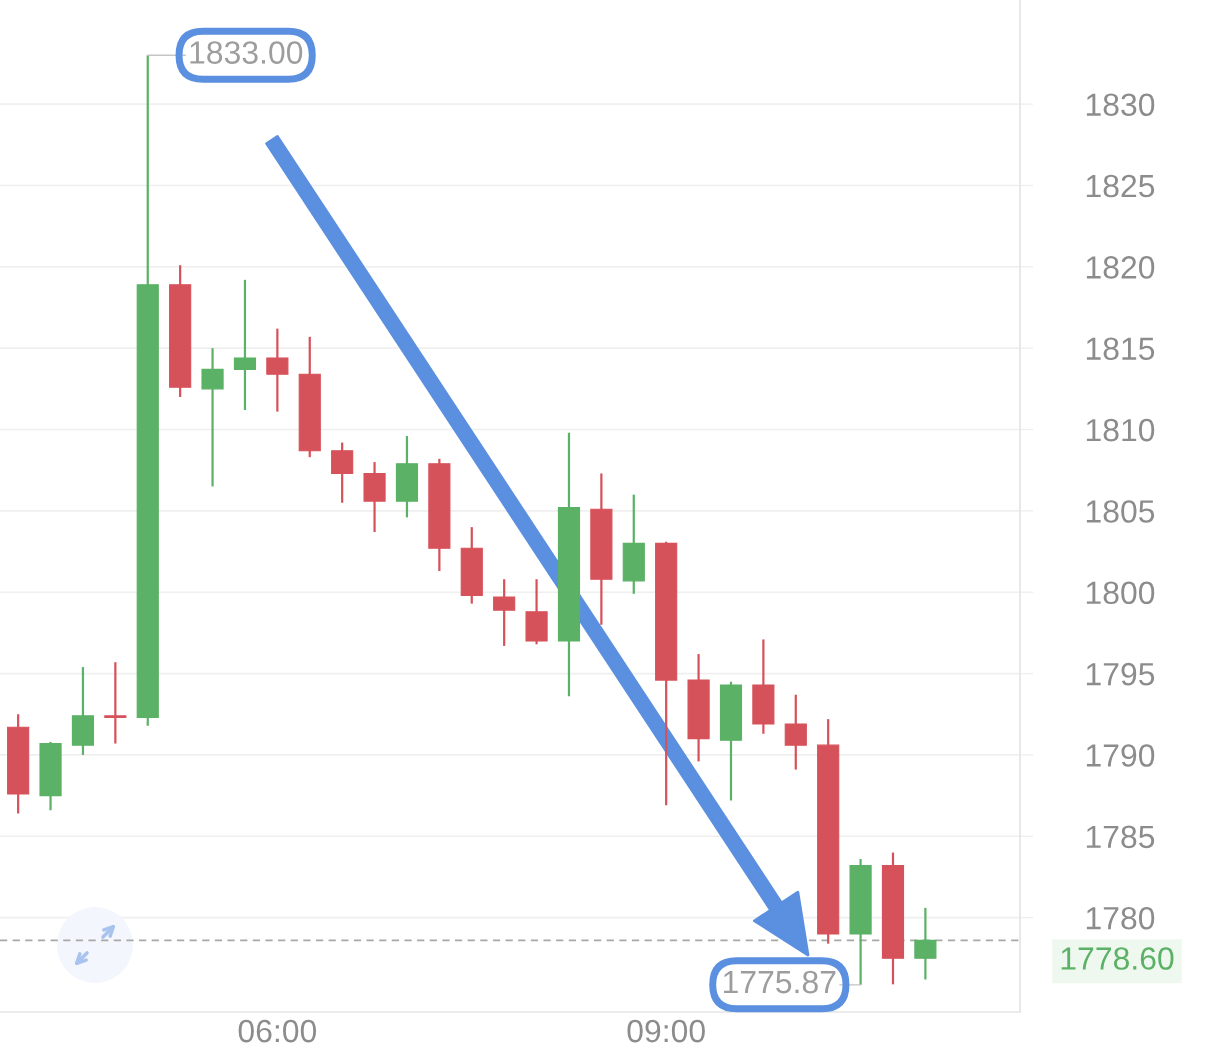  I want to click on y-tick-label: 1790, so click(1120, 755).